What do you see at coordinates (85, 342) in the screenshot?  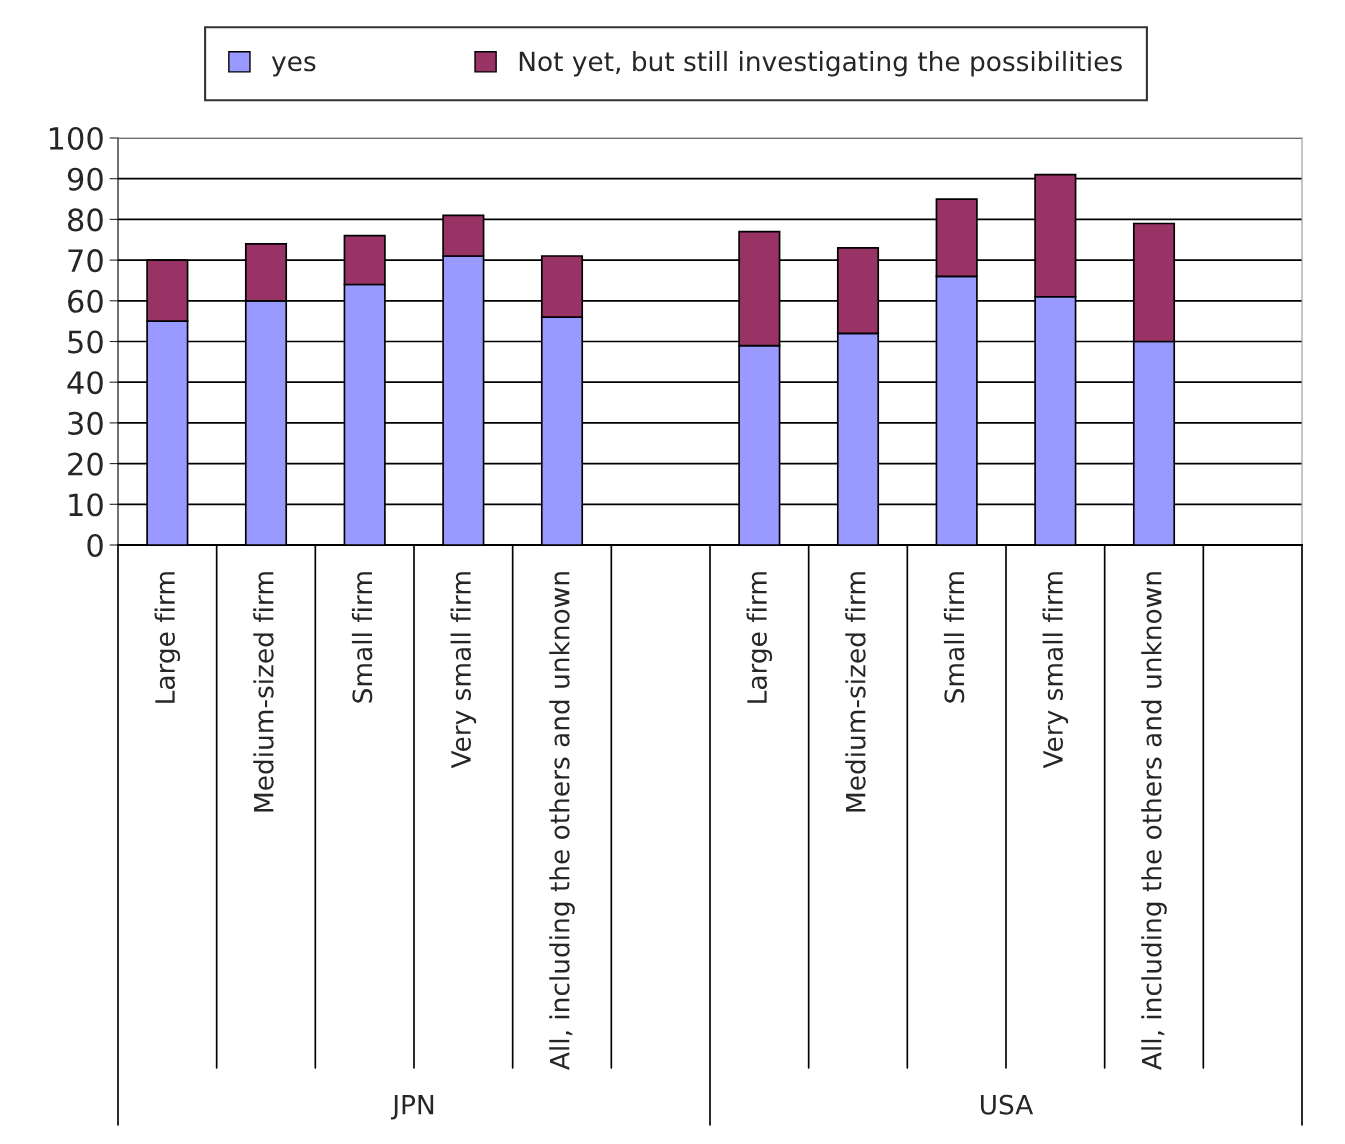 I see `y-tick-label: 50` at bounding box center [85, 342].